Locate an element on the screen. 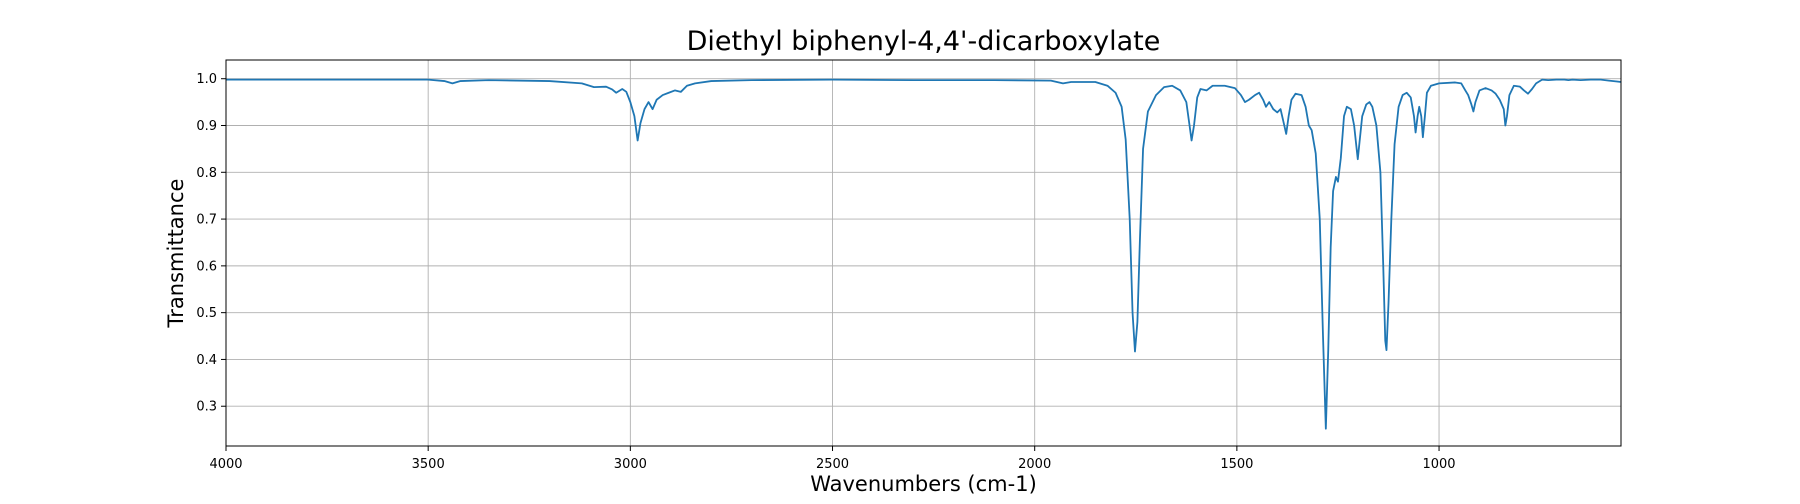 The width and height of the screenshot is (1800, 504). x-tick-label: 2500 is located at coordinates (832, 464).